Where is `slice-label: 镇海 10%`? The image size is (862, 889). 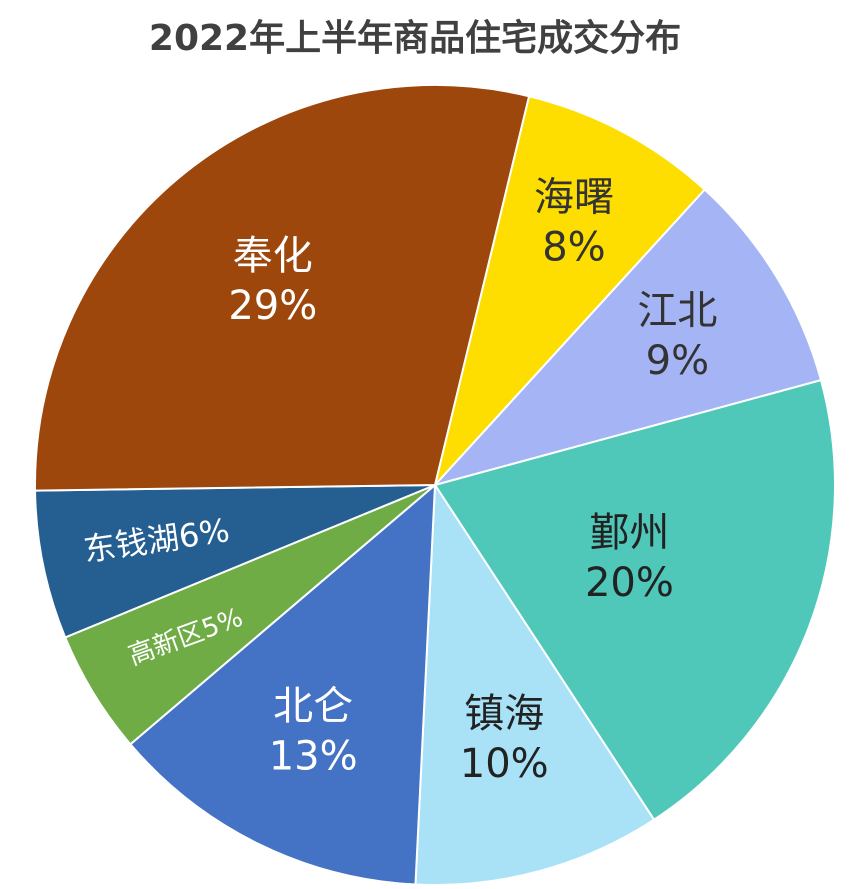
slice-label: 镇海 10% is located at coordinates (504, 739).